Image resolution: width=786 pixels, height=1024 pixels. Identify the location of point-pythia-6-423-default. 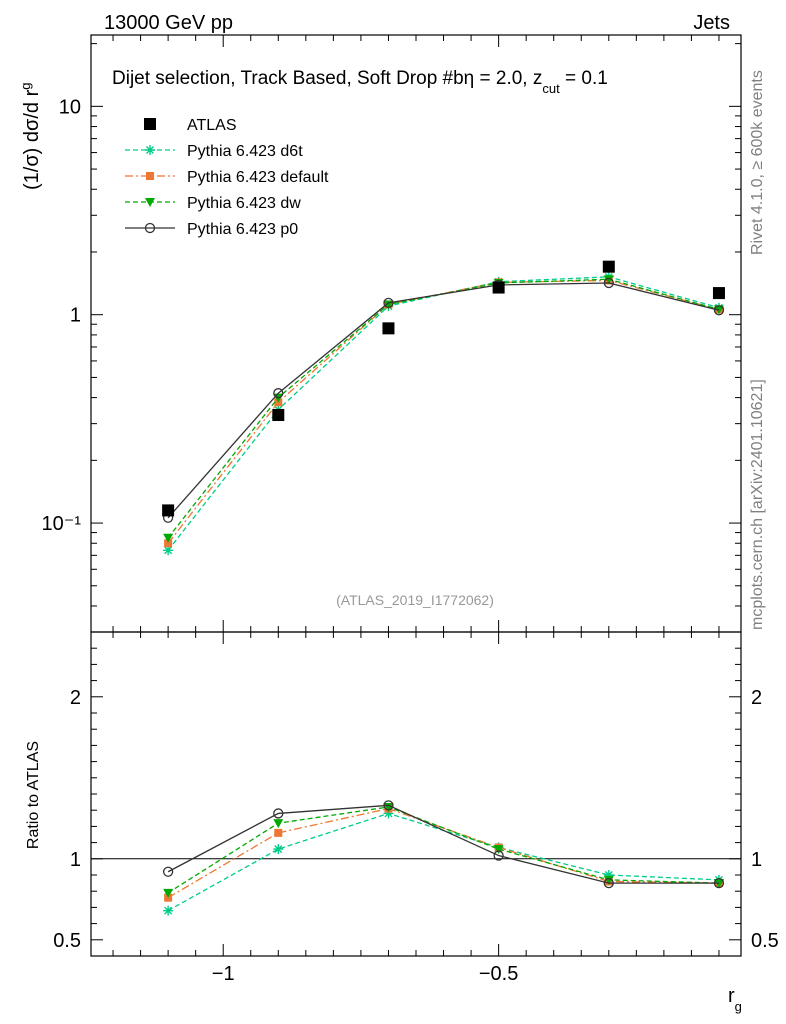
(168, 543).